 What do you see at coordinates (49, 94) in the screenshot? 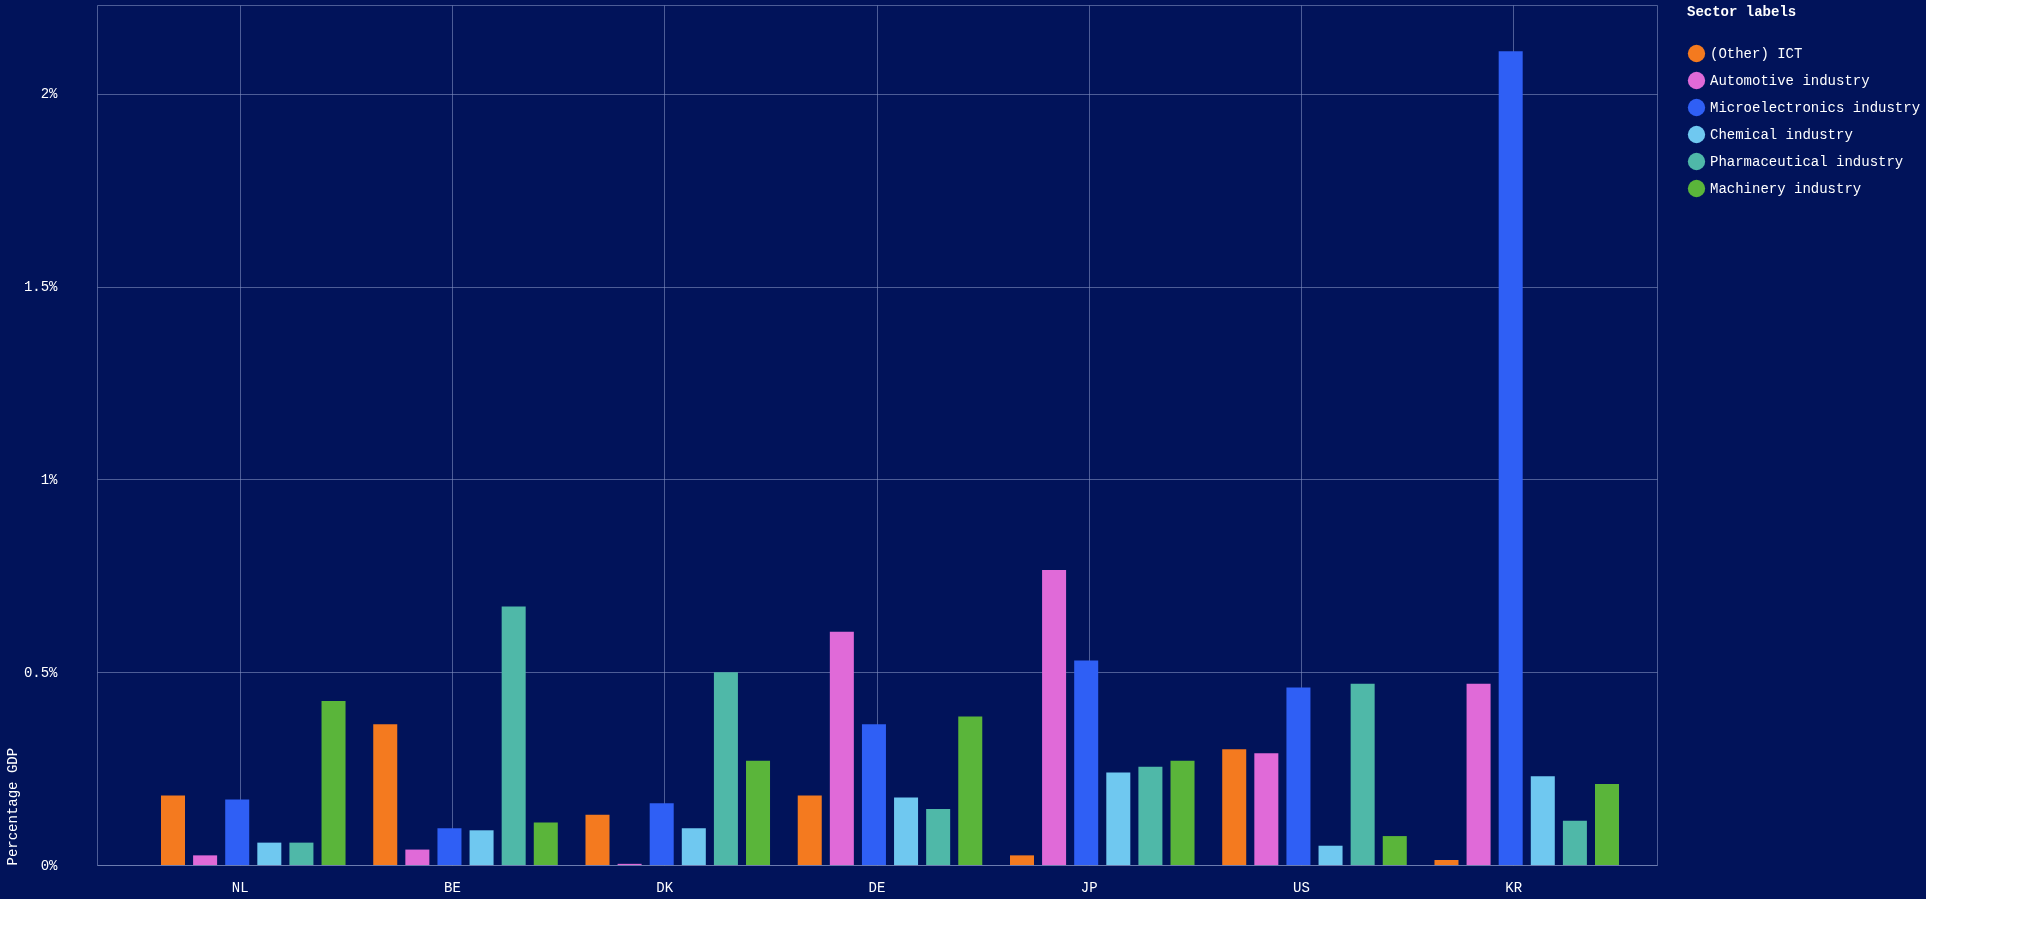
I see `y-tick-label: 2%` at bounding box center [49, 94].